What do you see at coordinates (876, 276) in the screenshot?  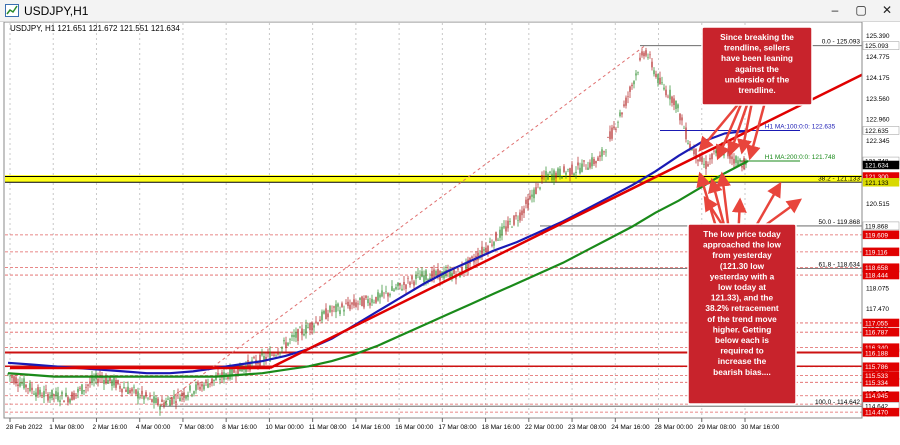 I see `price-tag-label: 118.444` at bounding box center [876, 276].